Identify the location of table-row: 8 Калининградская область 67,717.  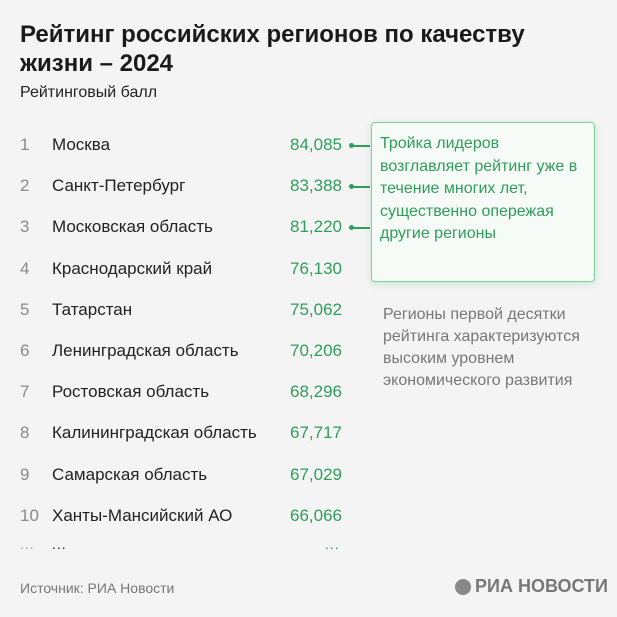
(185, 438).